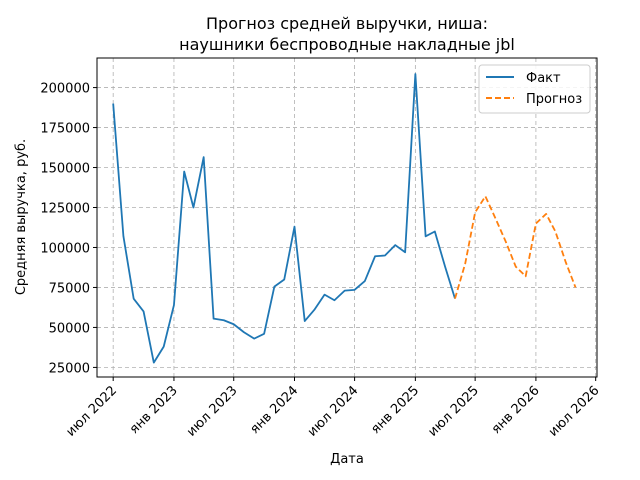 The width and height of the screenshot is (640, 480). What do you see at coordinates (65, 209) in the screenshot?
I see `y-tick-label: 125000` at bounding box center [65, 209].